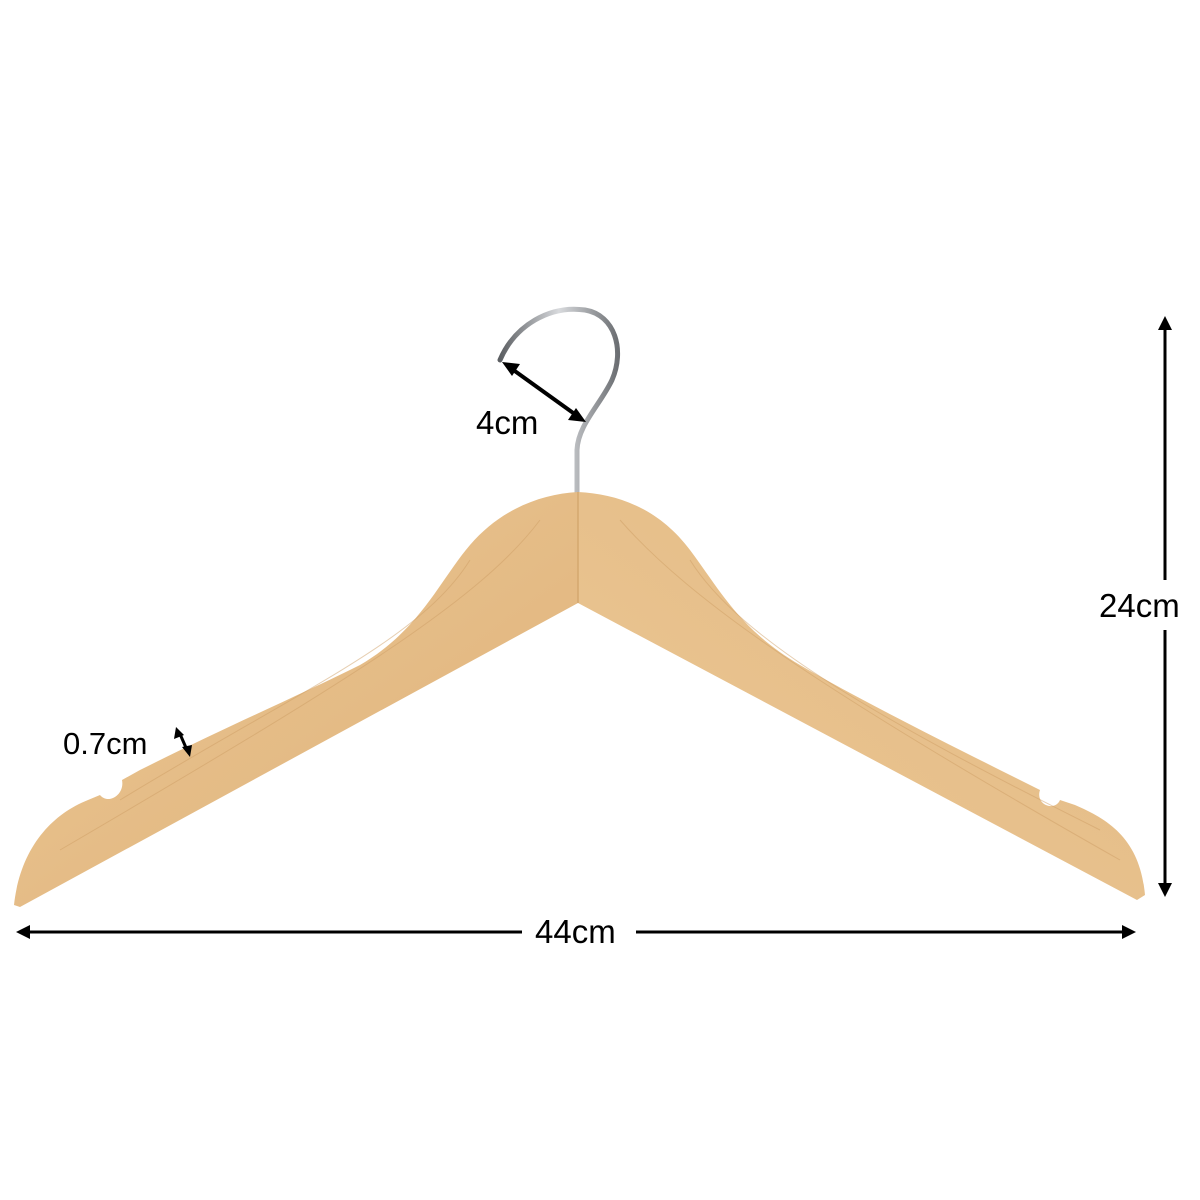 The width and height of the screenshot is (1200, 1200). What do you see at coordinates (544, 392) in the screenshot?
I see `hook-dimension-arrow` at bounding box center [544, 392].